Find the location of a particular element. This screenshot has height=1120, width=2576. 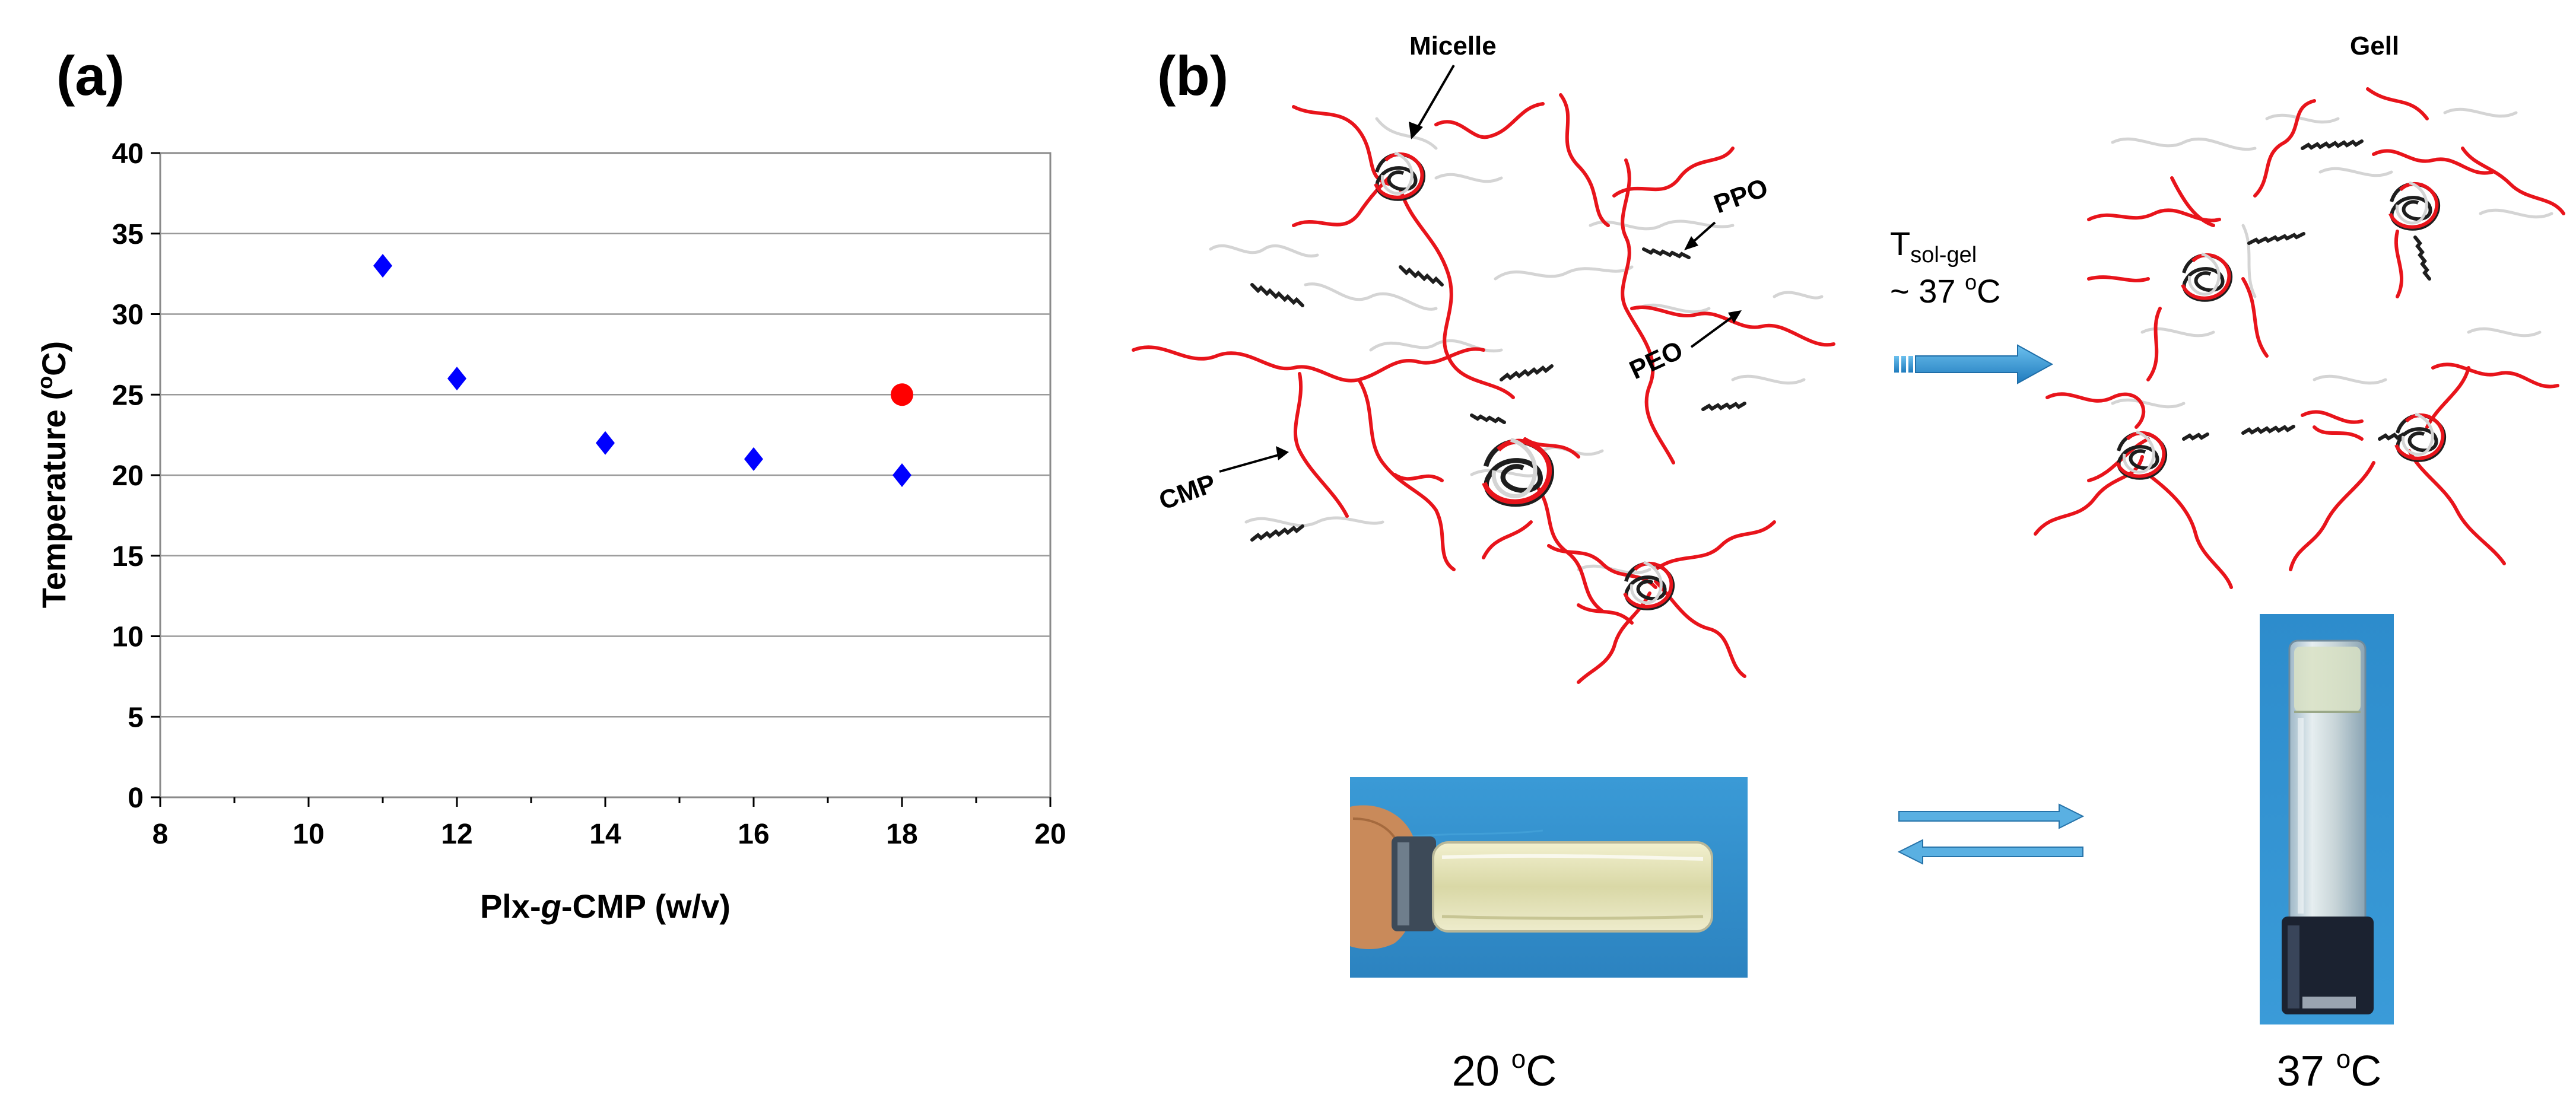

x-tick-label-4: 16 is located at coordinates (754, 834).